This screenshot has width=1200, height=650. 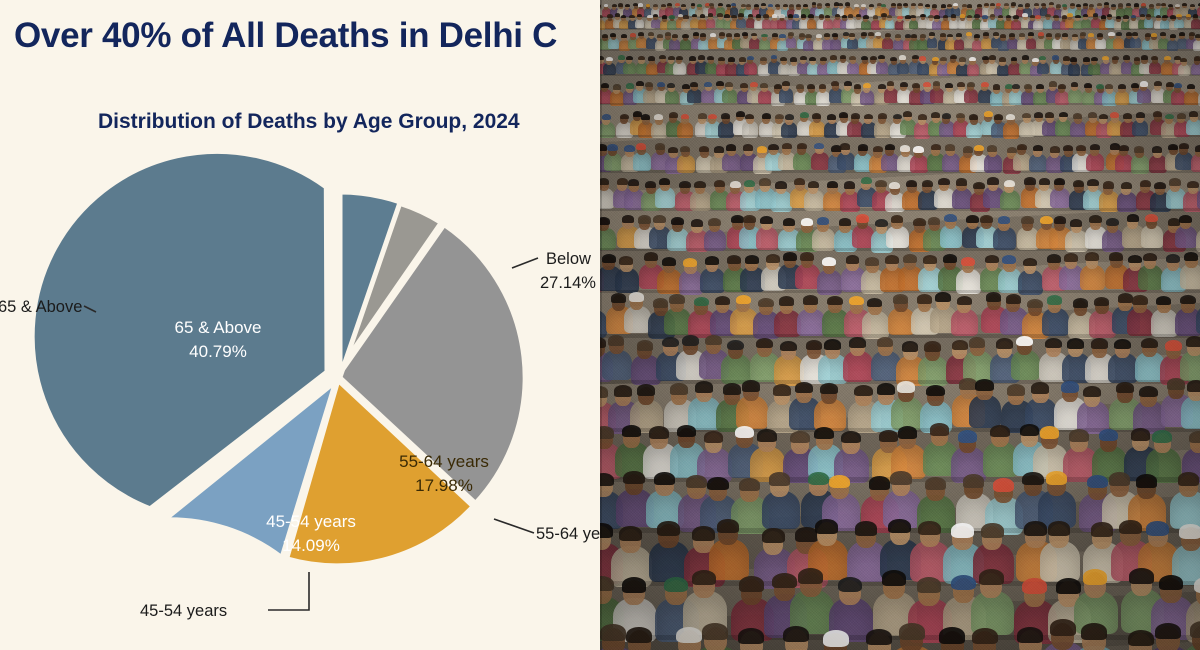 I want to click on pie-slice-65-above, so click(x=179, y=330).